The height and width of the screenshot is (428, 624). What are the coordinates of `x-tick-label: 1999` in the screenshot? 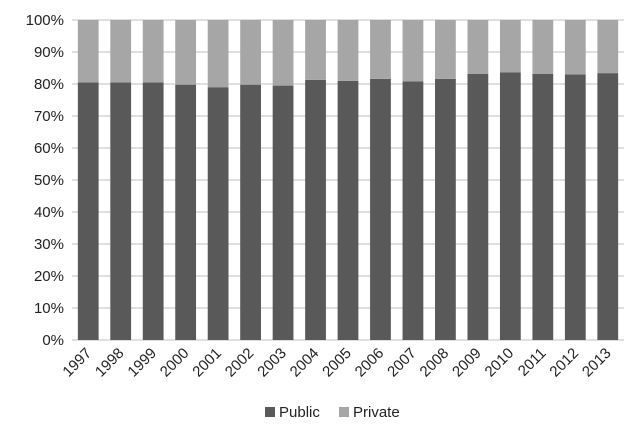 It's located at (142, 363).